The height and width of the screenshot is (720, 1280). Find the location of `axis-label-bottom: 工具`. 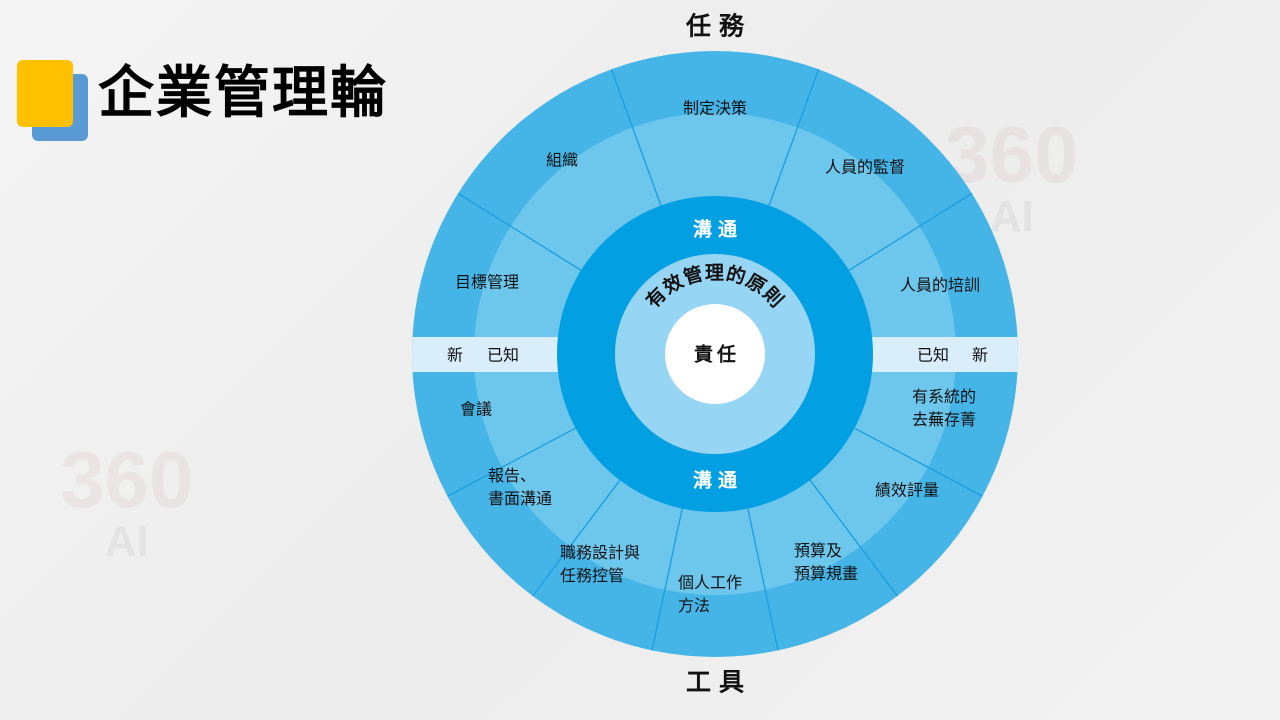

axis-label-bottom: 工具 is located at coordinates (719, 682).